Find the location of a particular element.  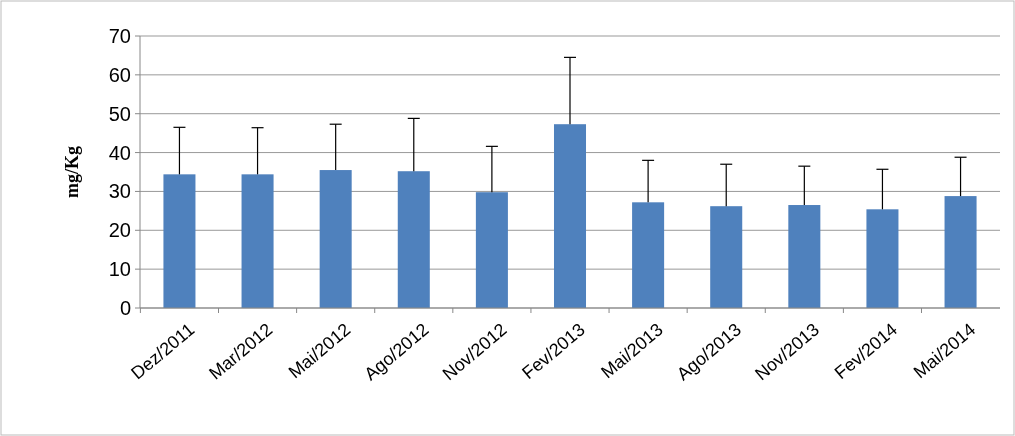

y-axis-title: mg/Kg is located at coordinates (72, 172).